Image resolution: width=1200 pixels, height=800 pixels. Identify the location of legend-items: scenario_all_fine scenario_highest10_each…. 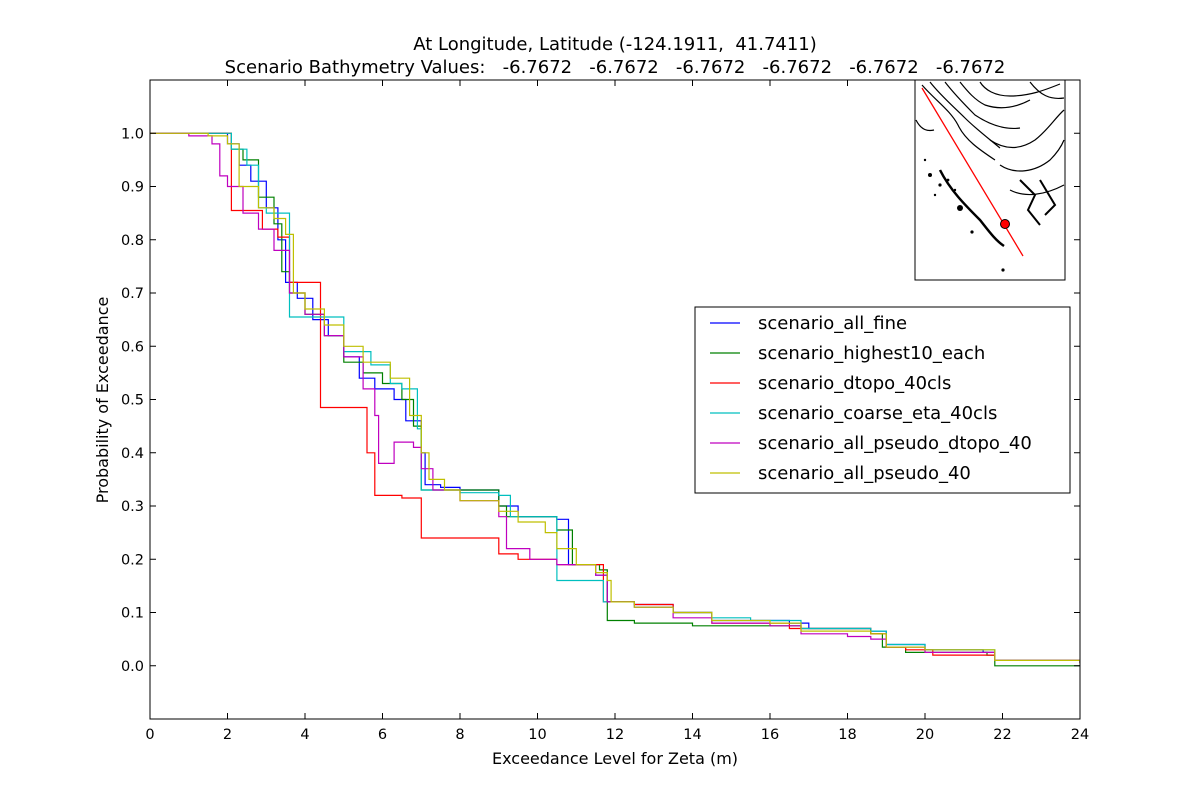
(871, 398).